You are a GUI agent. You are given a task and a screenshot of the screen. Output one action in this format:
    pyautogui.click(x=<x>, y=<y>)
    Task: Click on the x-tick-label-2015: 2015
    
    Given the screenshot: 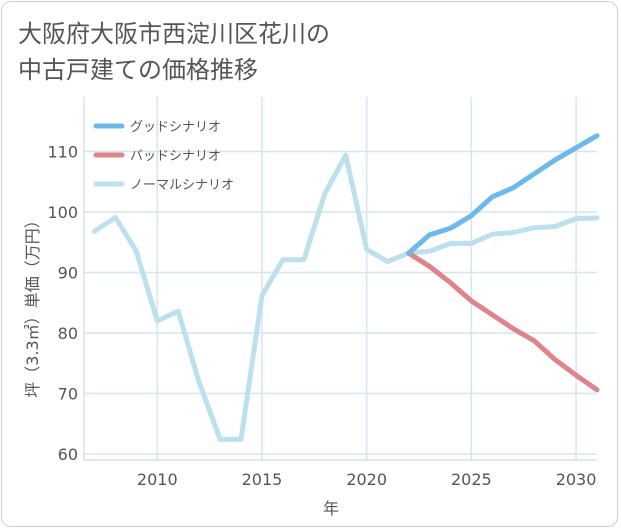 What is the action you would take?
    pyautogui.click(x=262, y=479)
    